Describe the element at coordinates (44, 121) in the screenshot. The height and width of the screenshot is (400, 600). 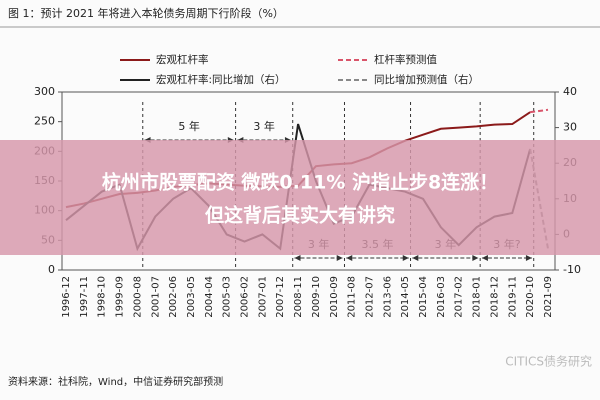
I see `y-tick-label: 250` at that location.